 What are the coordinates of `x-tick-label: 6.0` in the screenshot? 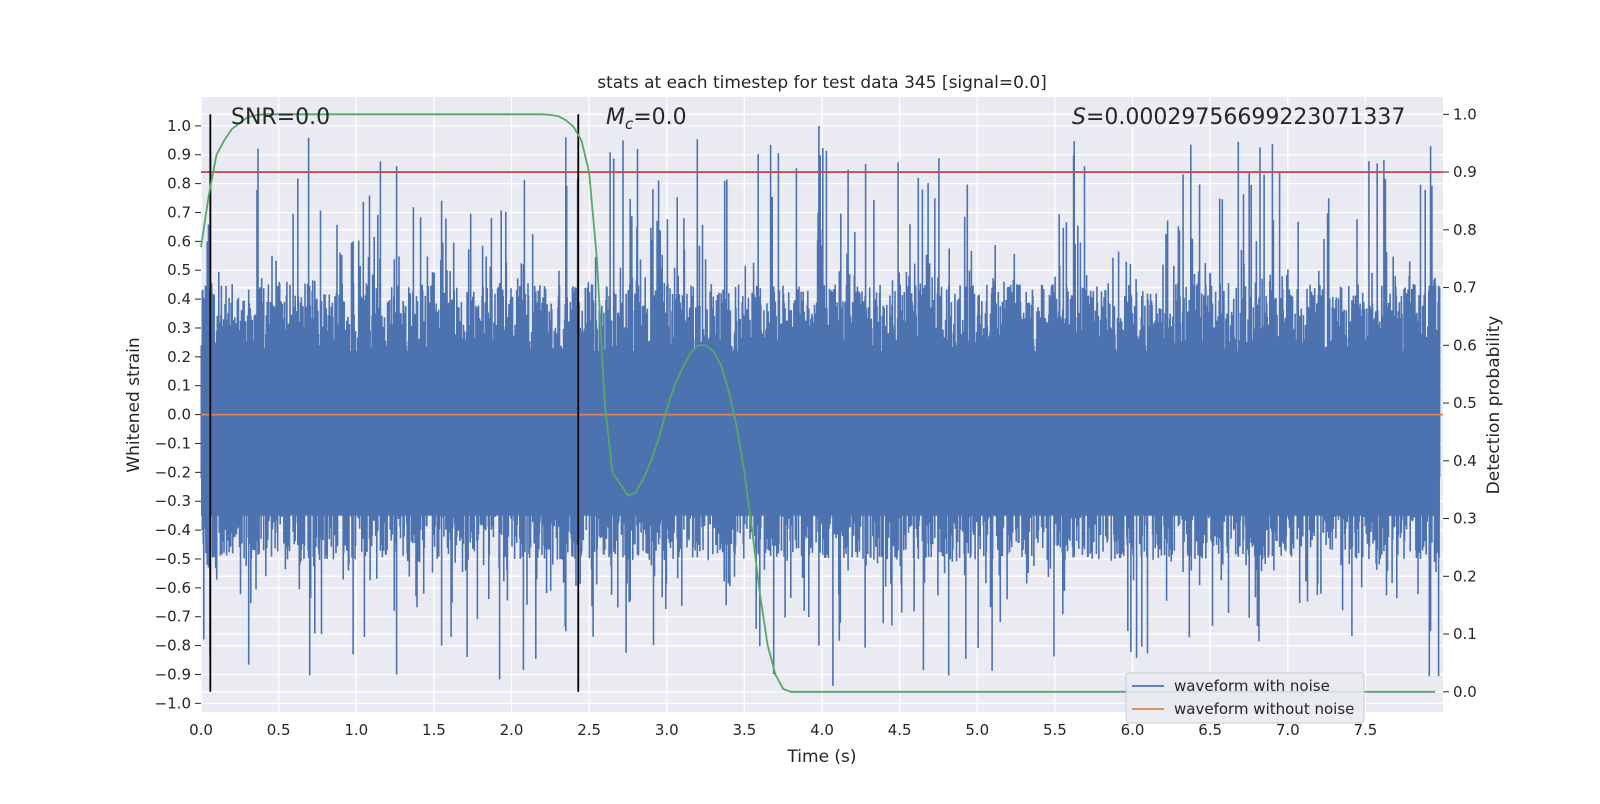 It's located at (1133, 730).